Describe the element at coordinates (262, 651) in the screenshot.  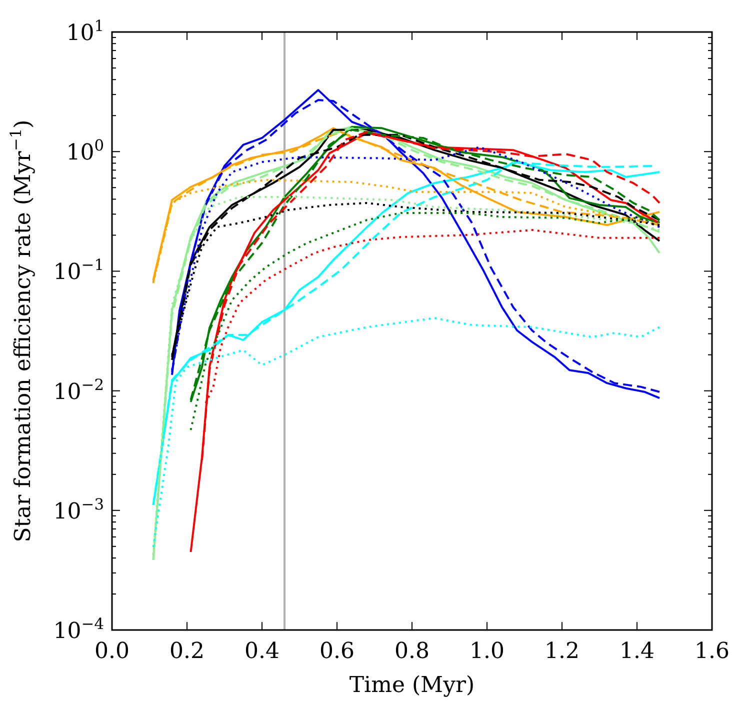
I see `x-tick-label: 0.4` at that location.